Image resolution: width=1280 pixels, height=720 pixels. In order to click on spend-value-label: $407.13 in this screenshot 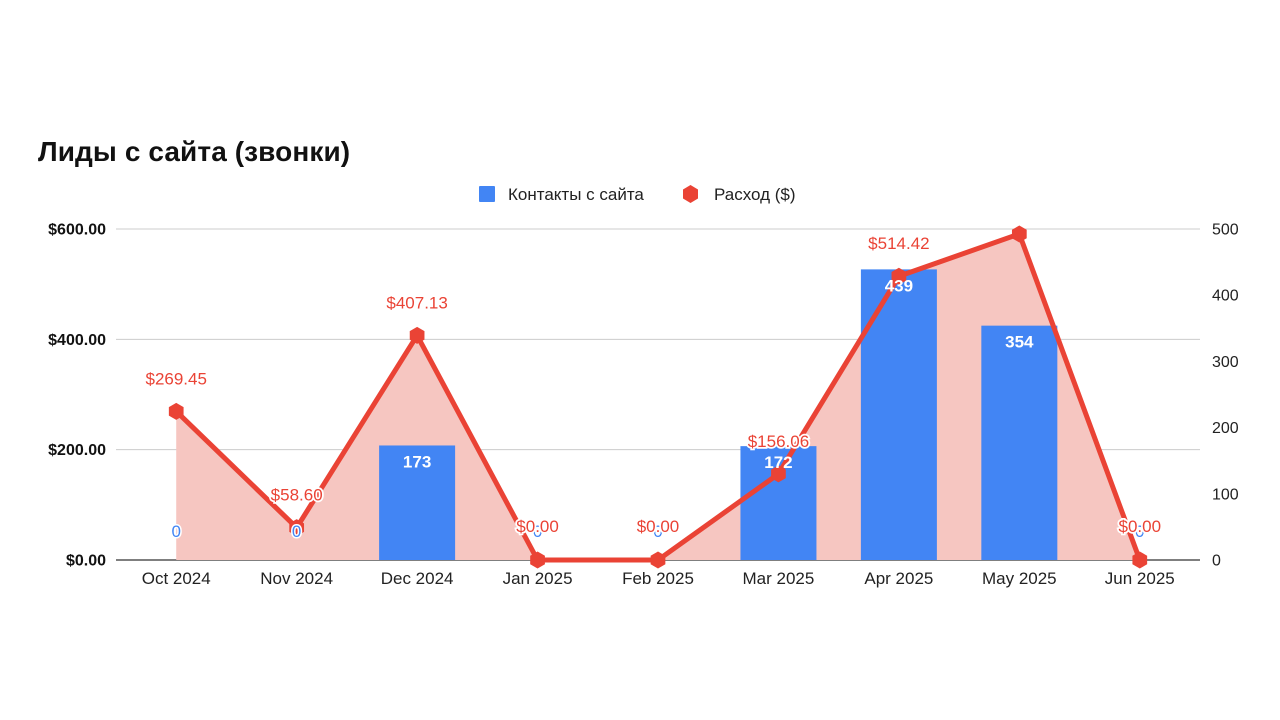, I will do `click(416, 302)`.